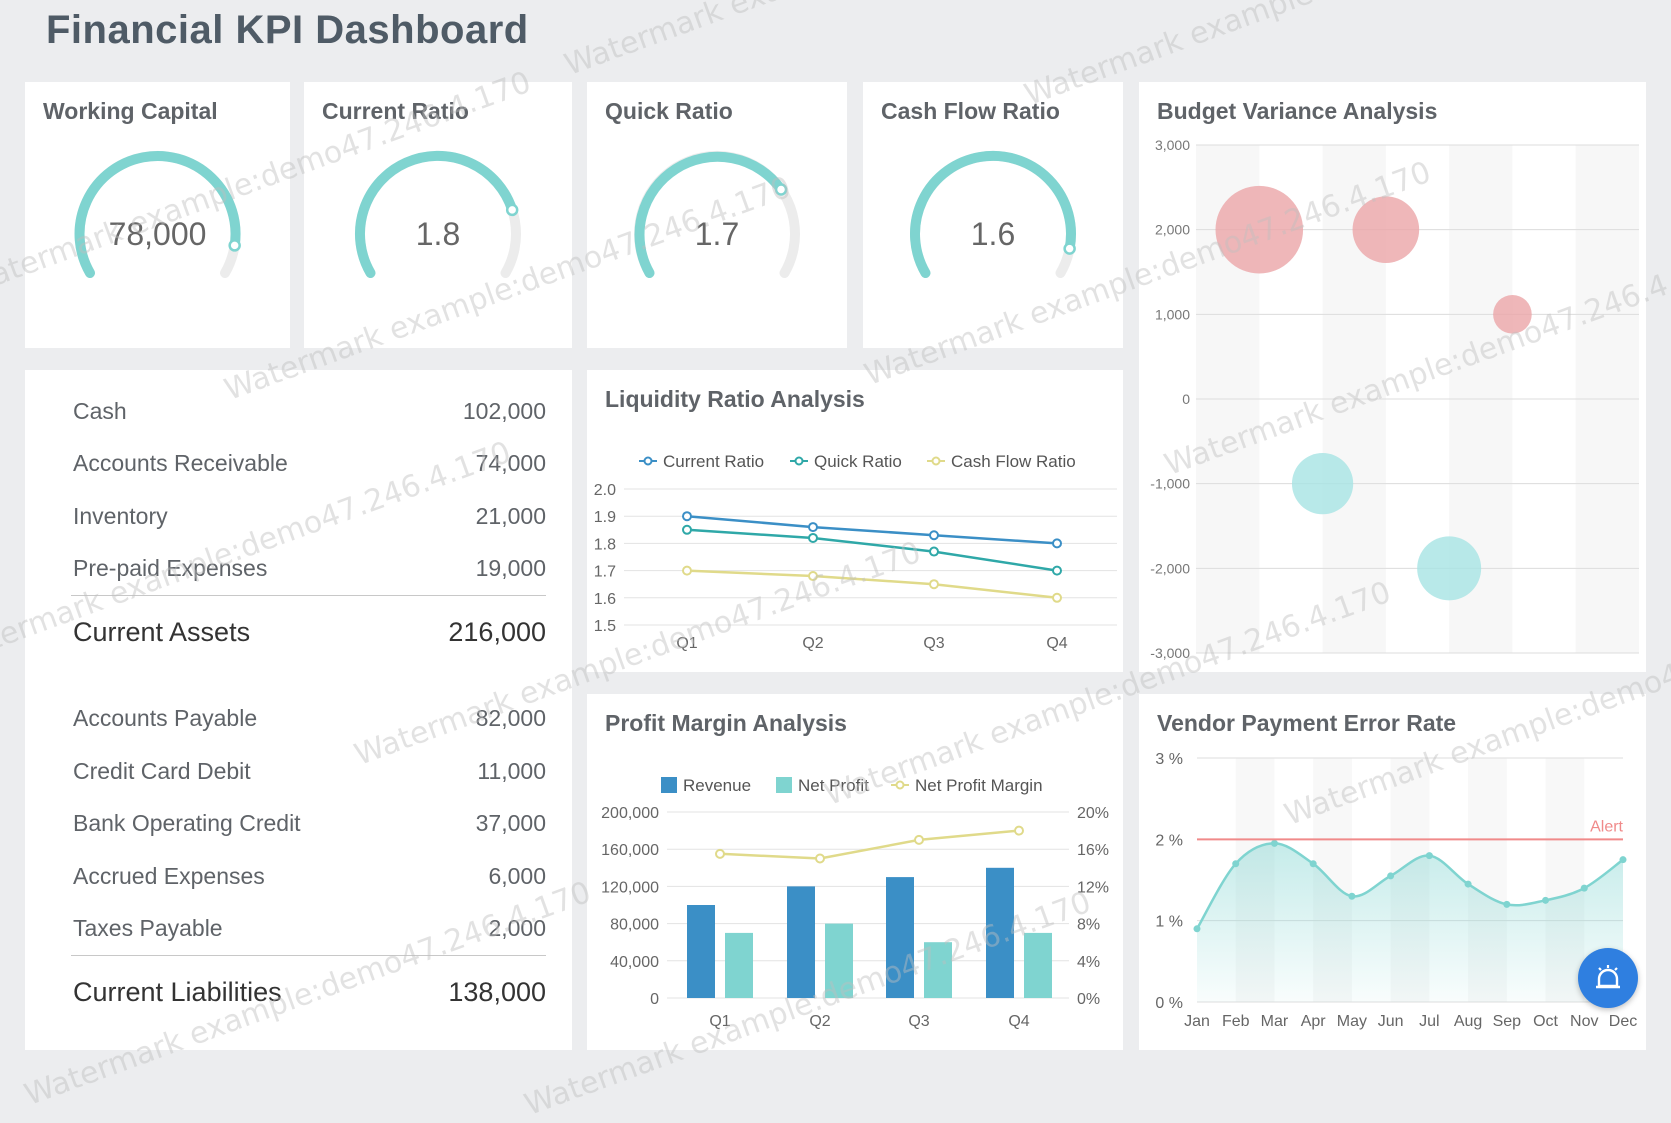  What do you see at coordinates (165, 718) in the screenshot?
I see `item-label: Accounts Payable` at bounding box center [165, 718].